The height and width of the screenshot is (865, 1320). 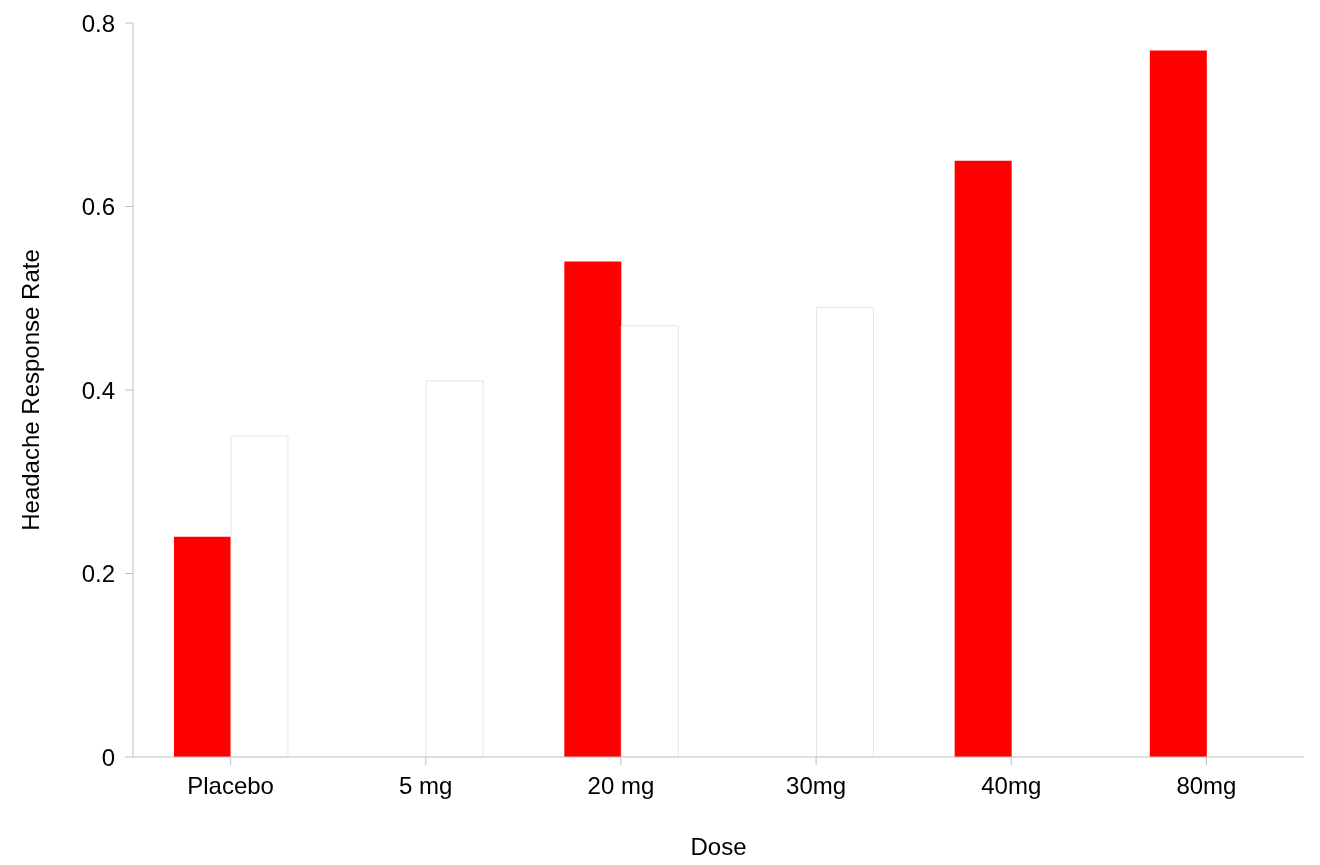 I want to click on y-axis-title: Headache Response Rate, so click(x=30, y=390).